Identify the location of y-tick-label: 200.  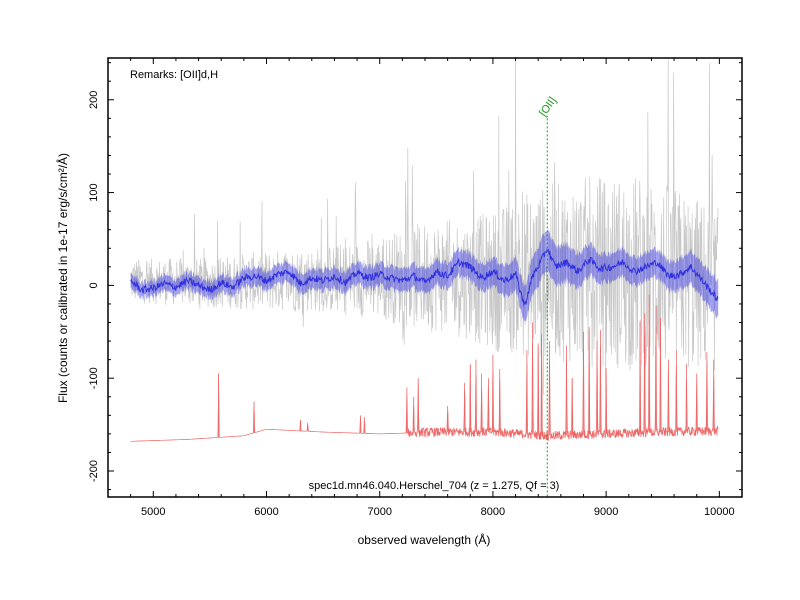
(94, 100).